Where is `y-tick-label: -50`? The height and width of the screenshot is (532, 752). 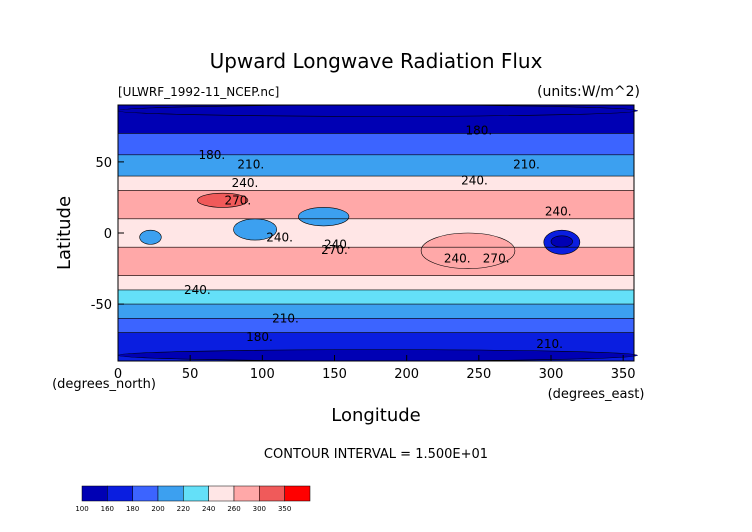
y-tick-label: -50 is located at coordinates (101, 305).